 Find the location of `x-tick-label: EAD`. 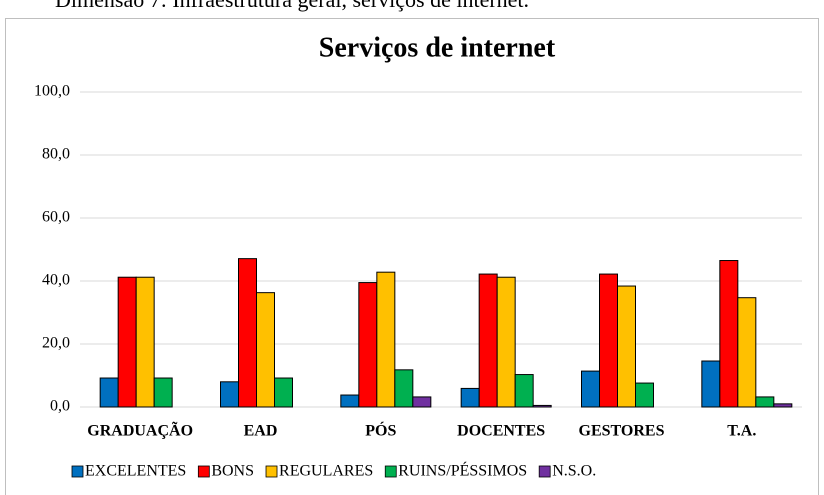

x-tick-label: EAD is located at coordinates (261, 431).